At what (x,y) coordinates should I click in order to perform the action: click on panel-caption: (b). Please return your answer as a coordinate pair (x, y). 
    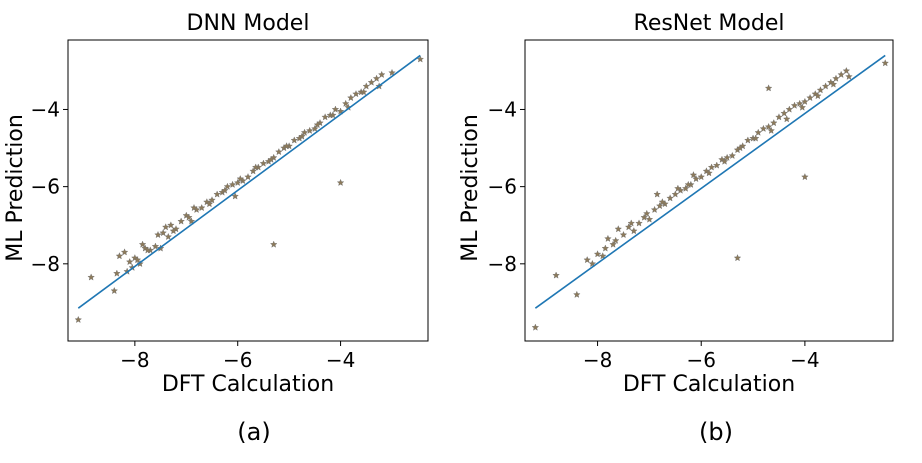
    Looking at the image, I should click on (716, 432).